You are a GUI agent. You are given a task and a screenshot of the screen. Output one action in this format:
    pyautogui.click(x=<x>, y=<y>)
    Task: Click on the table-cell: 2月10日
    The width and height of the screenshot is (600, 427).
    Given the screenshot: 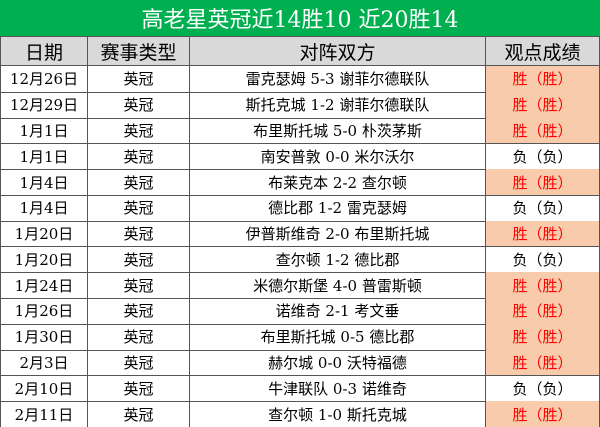 What is the action you would take?
    pyautogui.click(x=44, y=389)
    